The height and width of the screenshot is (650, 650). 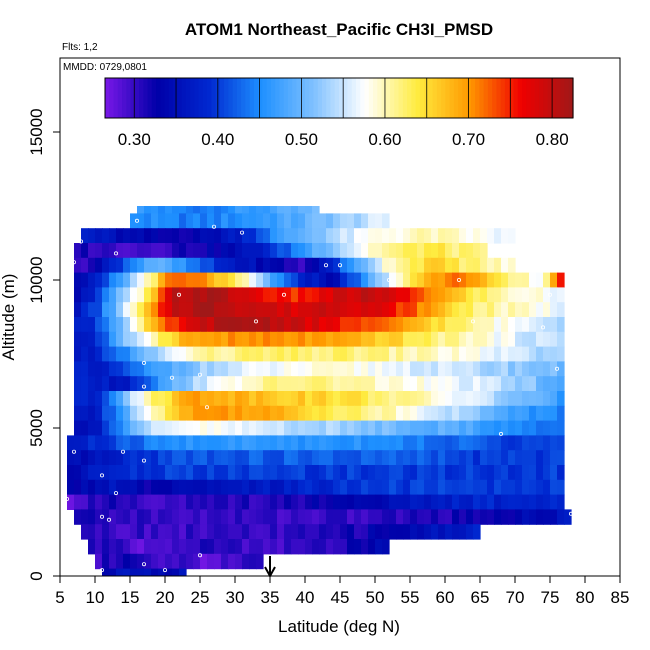 I want to click on colorbar-tick-label: 0.70, so click(x=468, y=139).